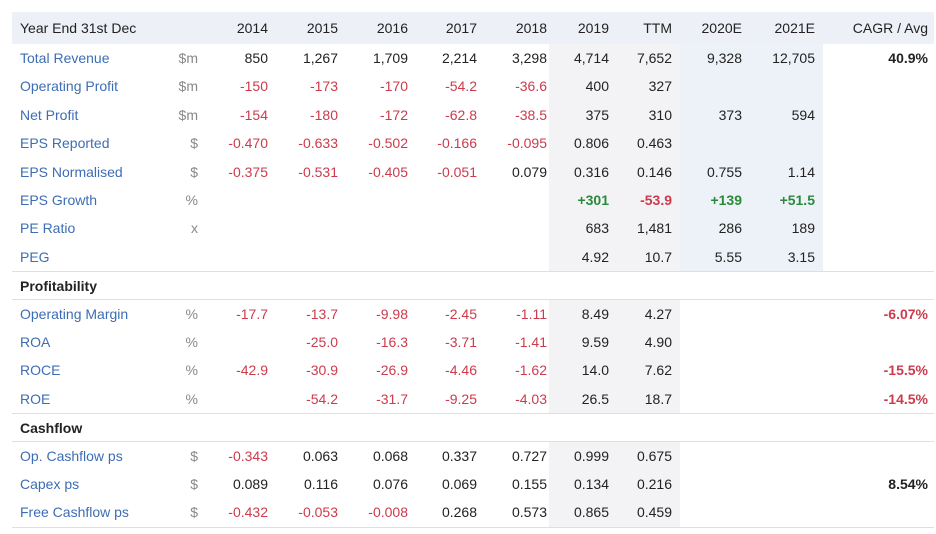  Describe the element at coordinates (715, 115) in the screenshot. I see `value-cell: 373` at that location.